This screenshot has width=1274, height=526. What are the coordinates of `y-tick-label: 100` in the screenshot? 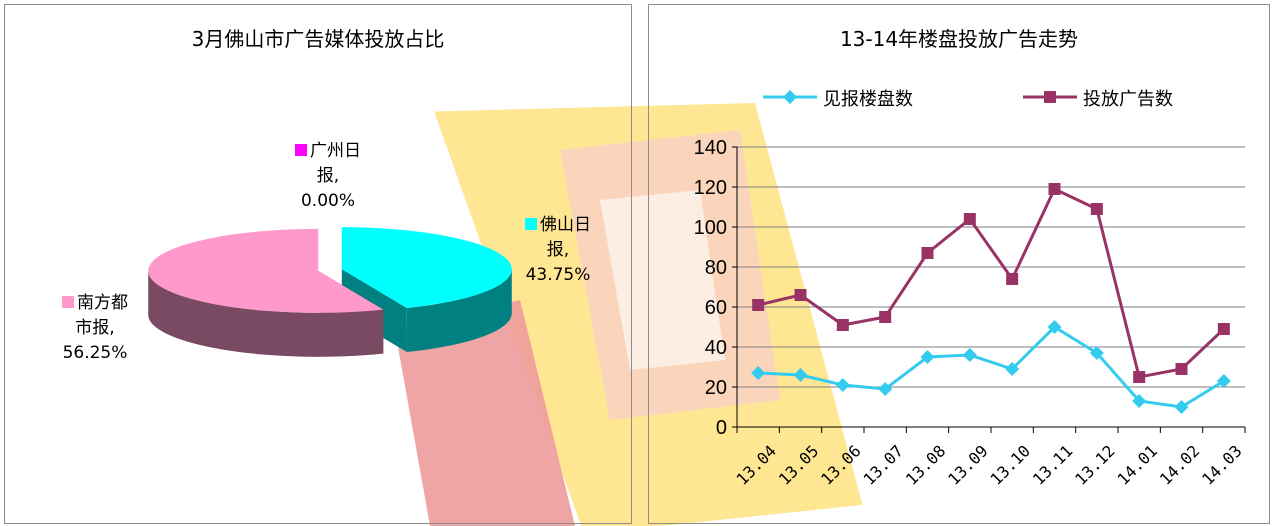 It's located at (710, 228).